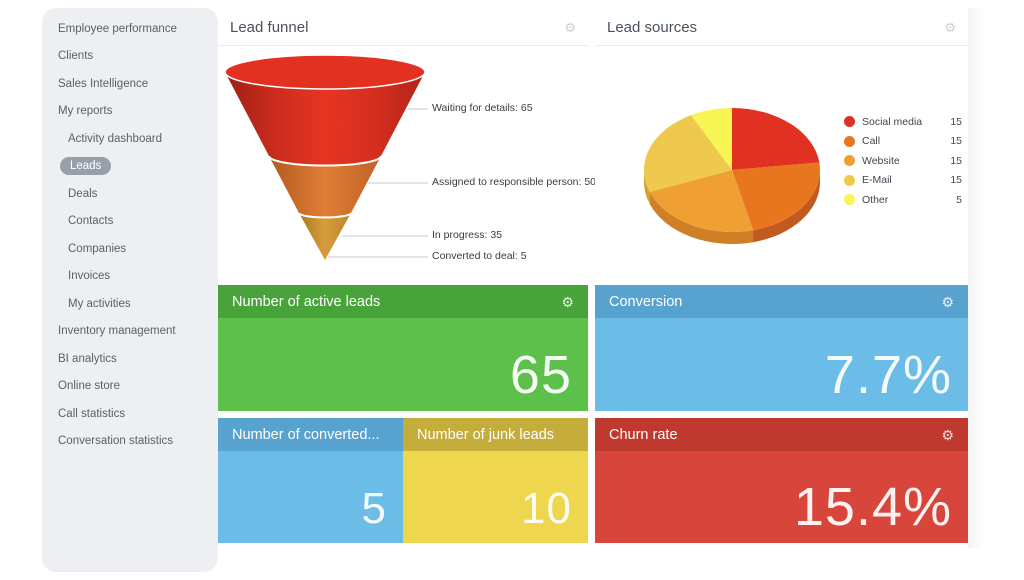  What do you see at coordinates (903, 142) in the screenshot?
I see `legend-item: Call 15` at bounding box center [903, 142].